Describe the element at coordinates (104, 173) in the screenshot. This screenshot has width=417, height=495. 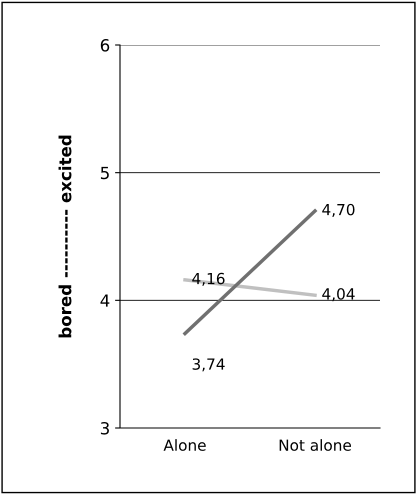
I see `y-tick-label: 5` at that location.